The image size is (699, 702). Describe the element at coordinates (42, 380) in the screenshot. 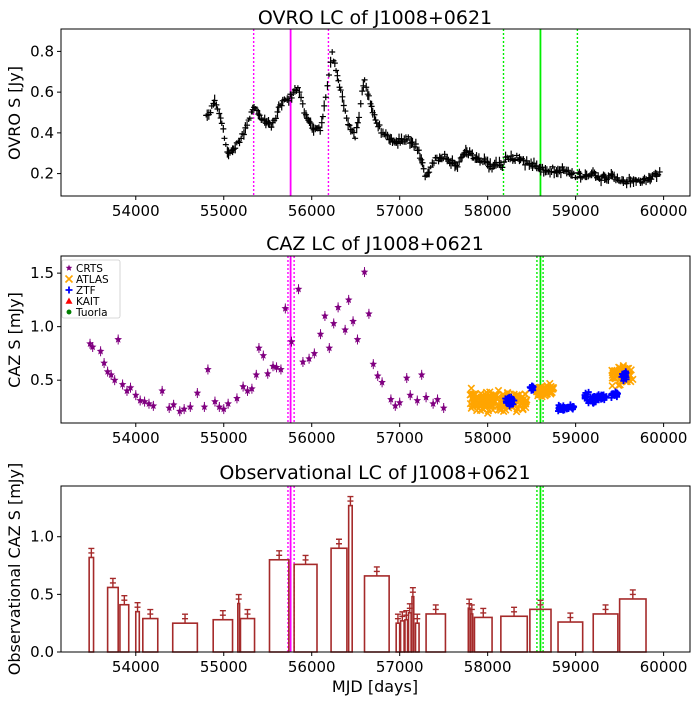

I see `y-tick-label: 0.5` at that location.